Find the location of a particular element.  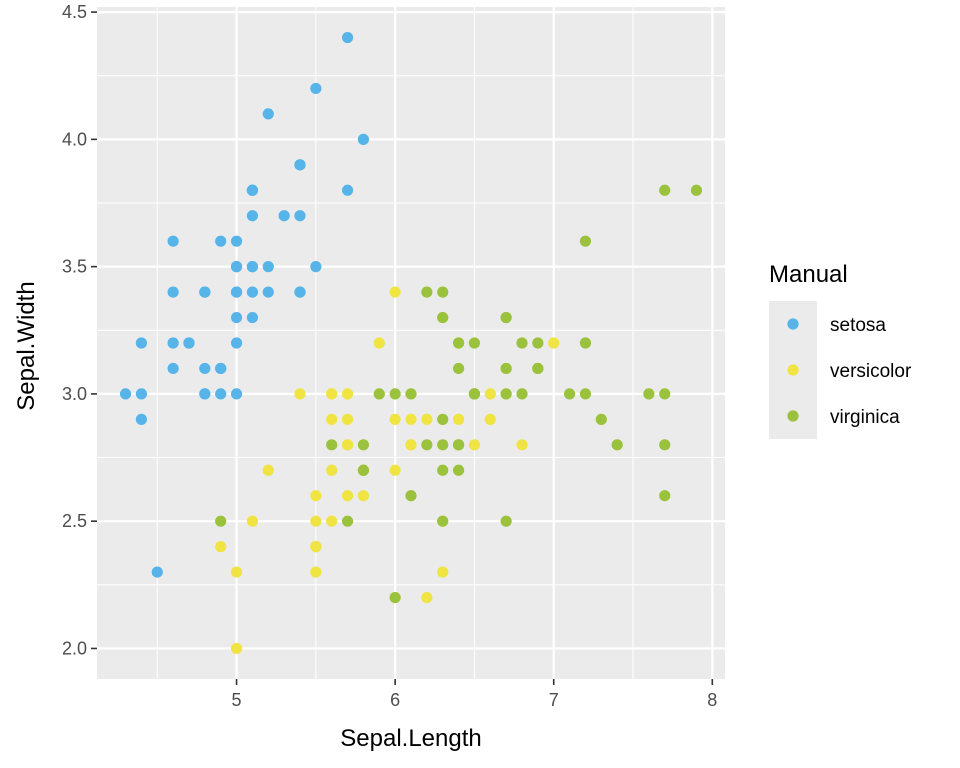

y-tick-label: 3.0 is located at coordinates (74, 394).